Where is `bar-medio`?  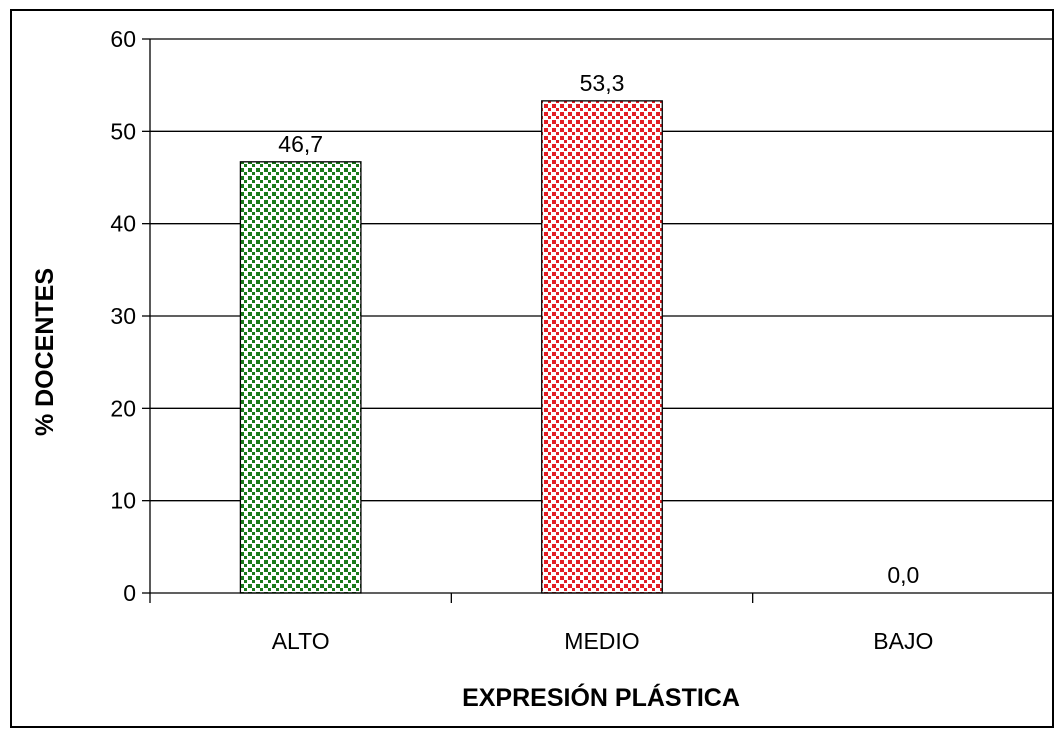
bar-medio is located at coordinates (602, 347).